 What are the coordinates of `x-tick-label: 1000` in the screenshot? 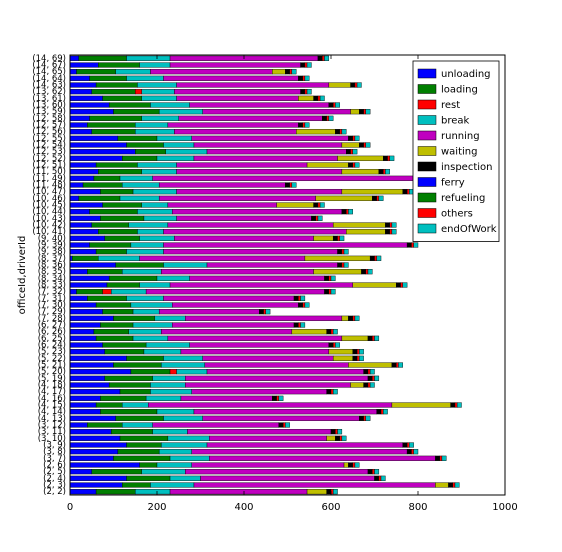 It's located at (504, 507).